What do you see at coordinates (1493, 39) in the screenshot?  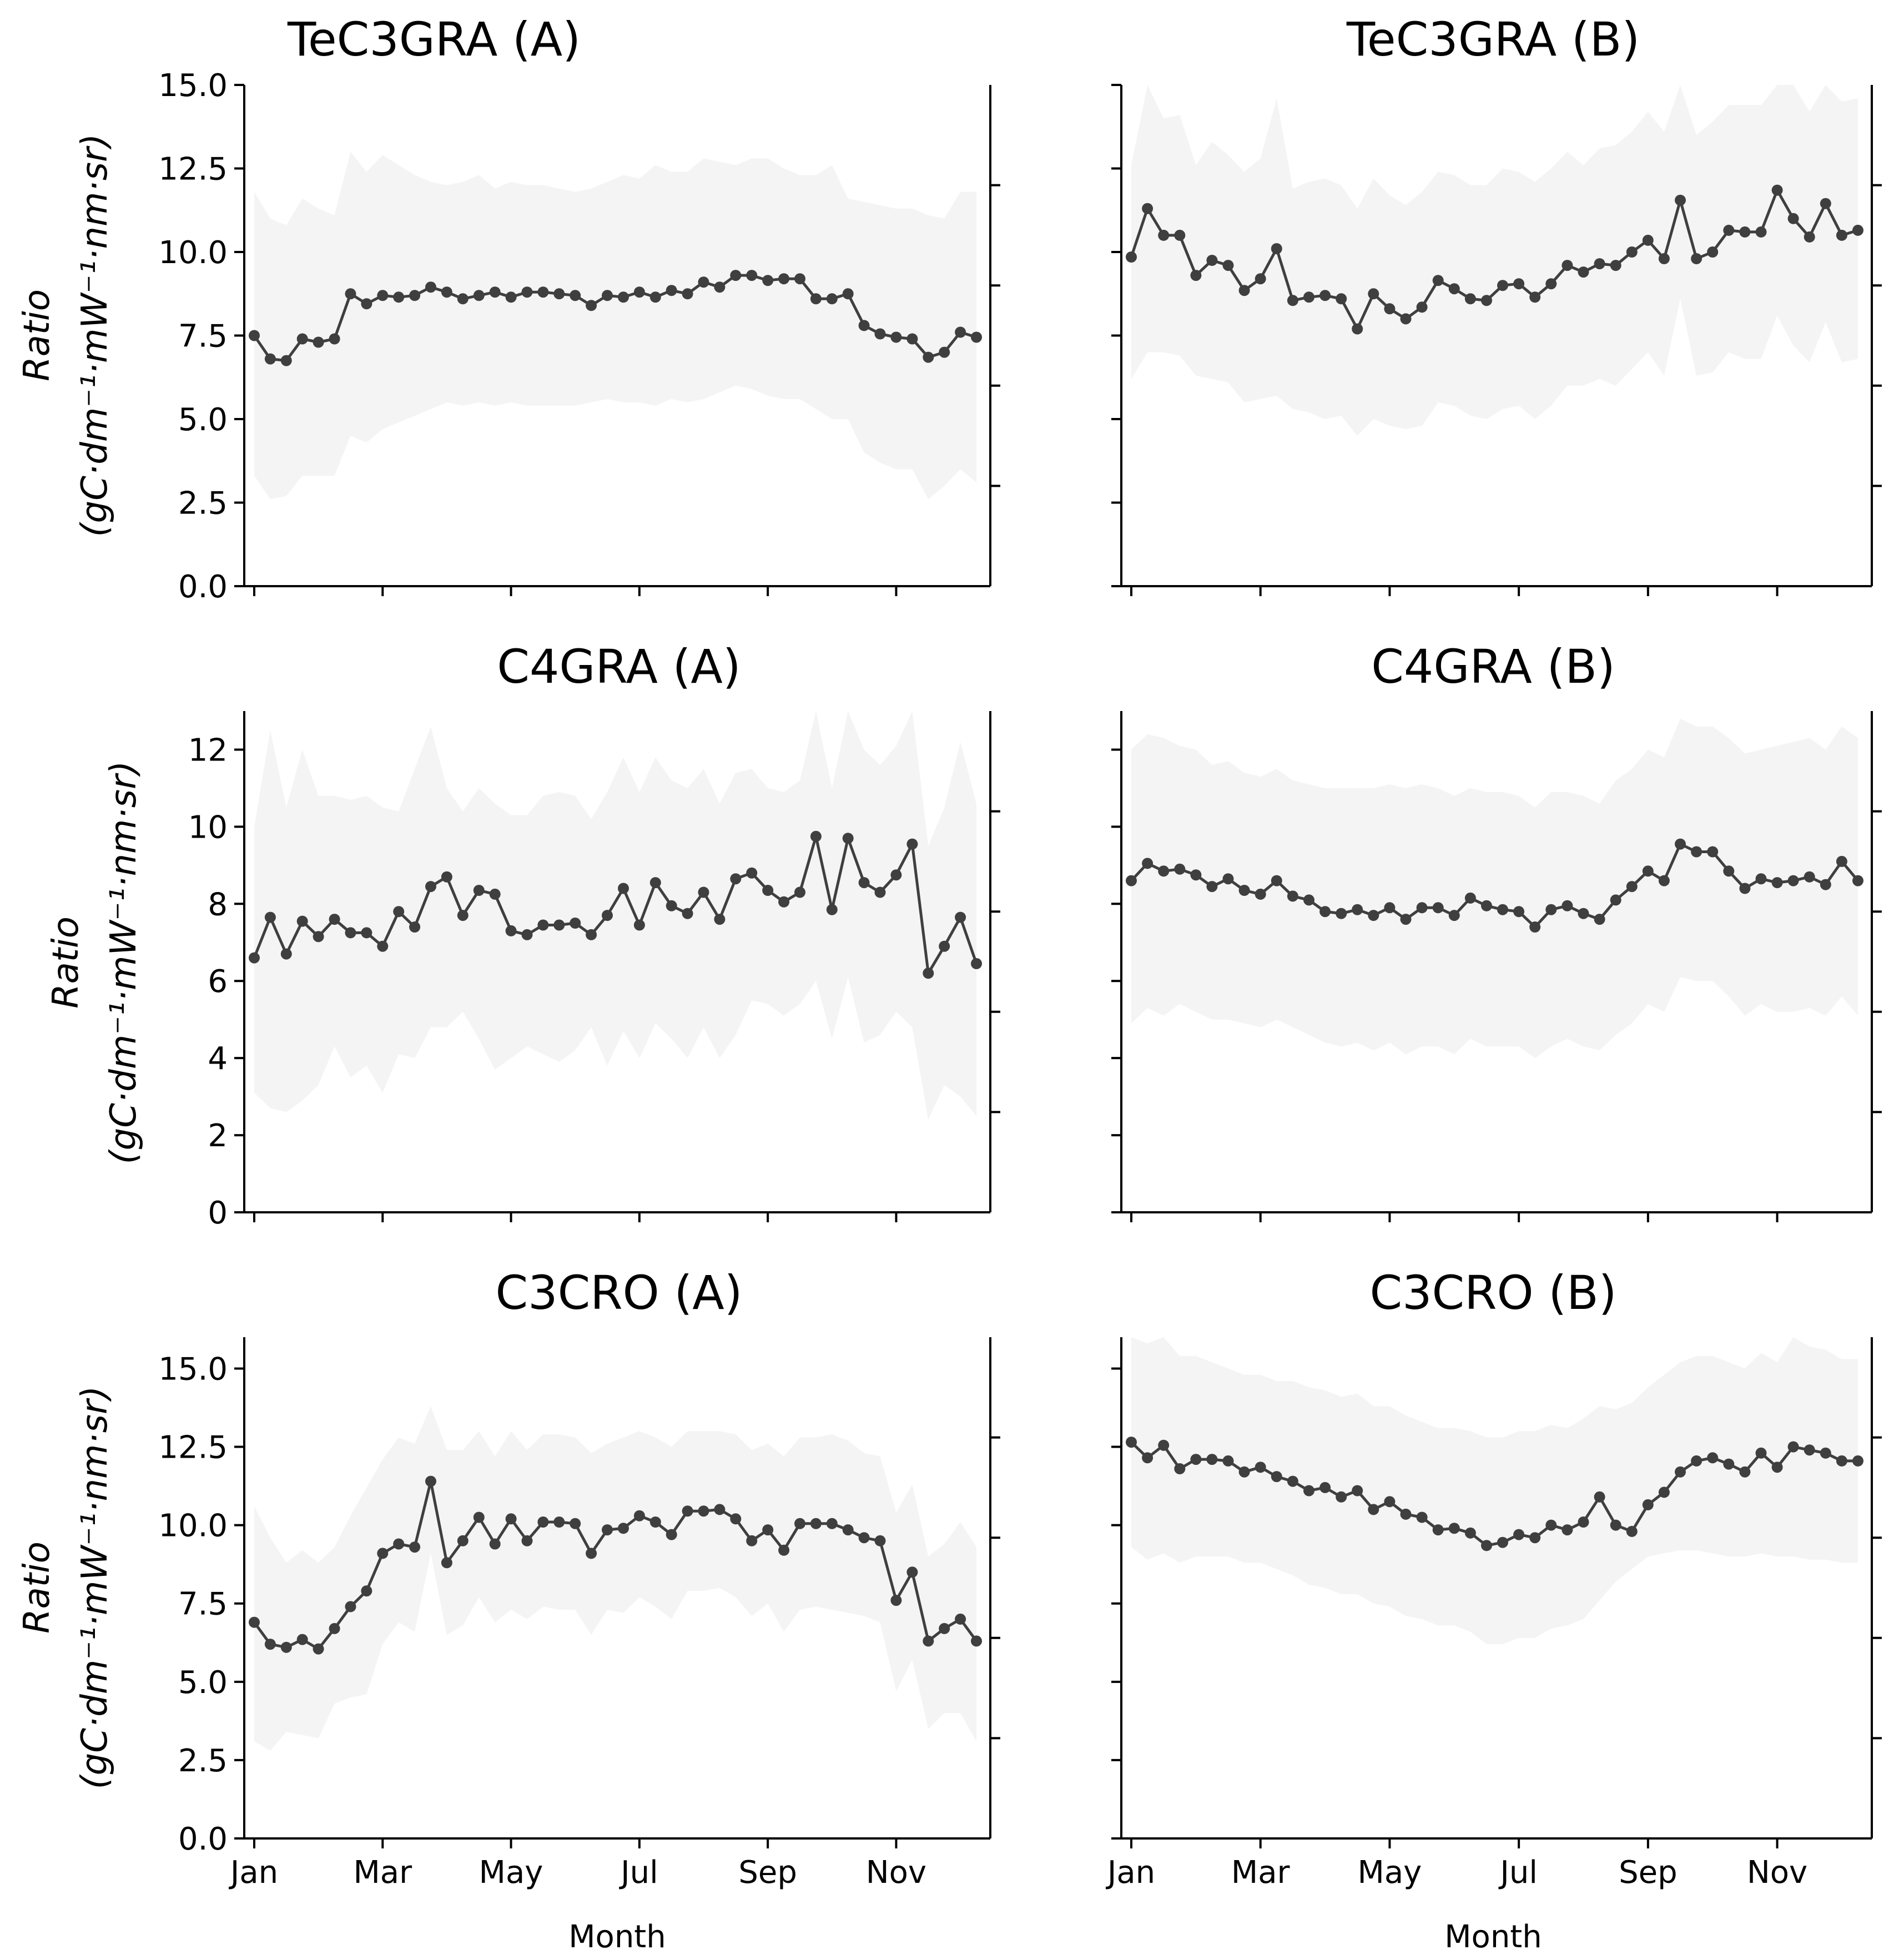 I see `panel-title: TeC3GRA (B)` at bounding box center [1493, 39].